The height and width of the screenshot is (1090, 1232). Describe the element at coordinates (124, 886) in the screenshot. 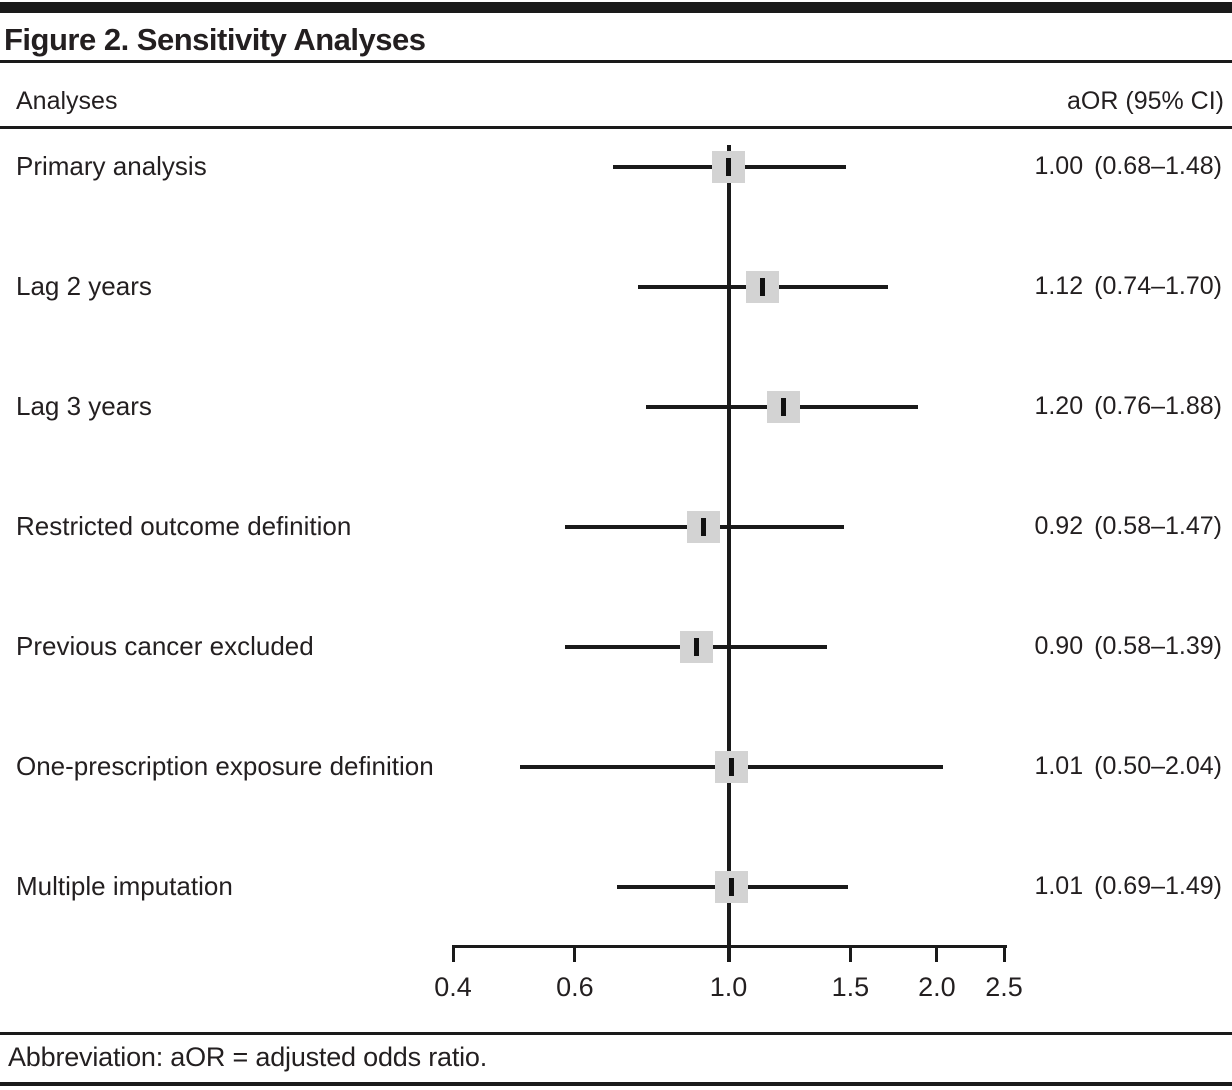

I see `row-label: Multiple imputation` at that location.